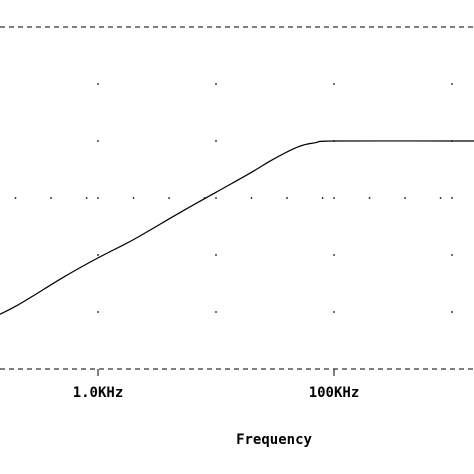 This screenshot has width=474, height=474. What do you see at coordinates (274, 440) in the screenshot?
I see `x-axis-title: Frequency` at bounding box center [274, 440].